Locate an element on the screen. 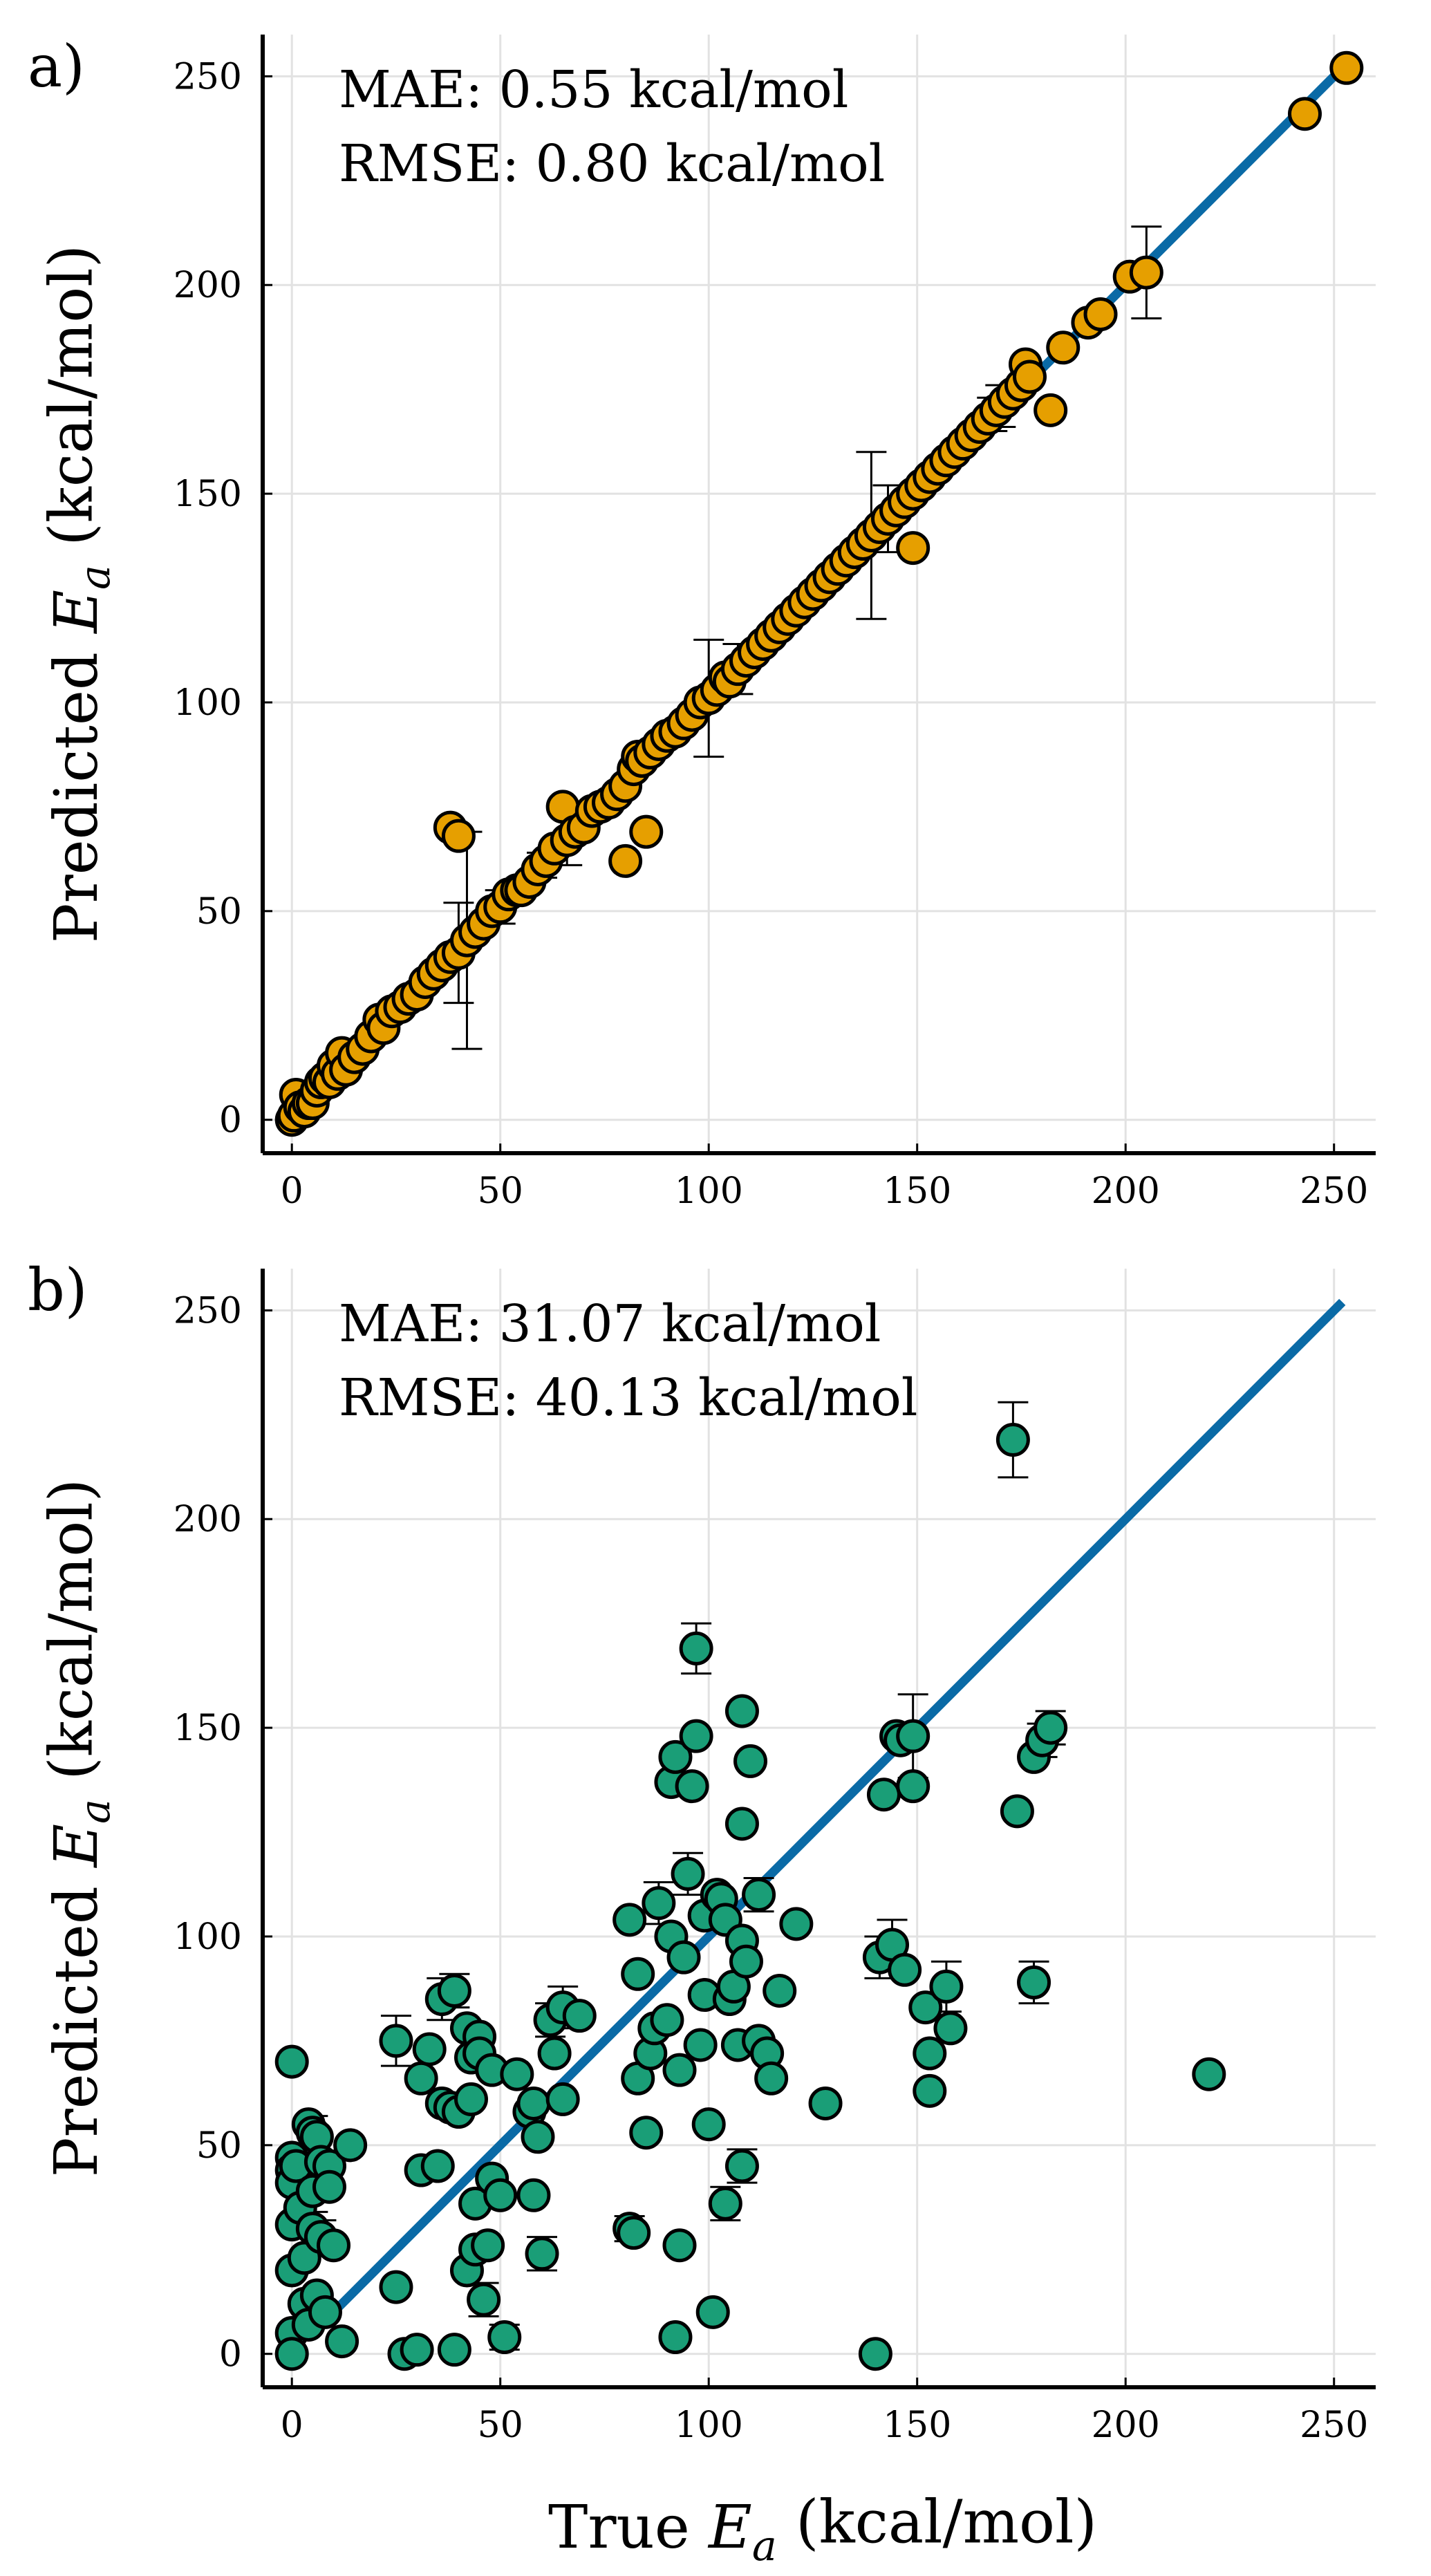  y-tick-label: 0 is located at coordinates (230, 1120).